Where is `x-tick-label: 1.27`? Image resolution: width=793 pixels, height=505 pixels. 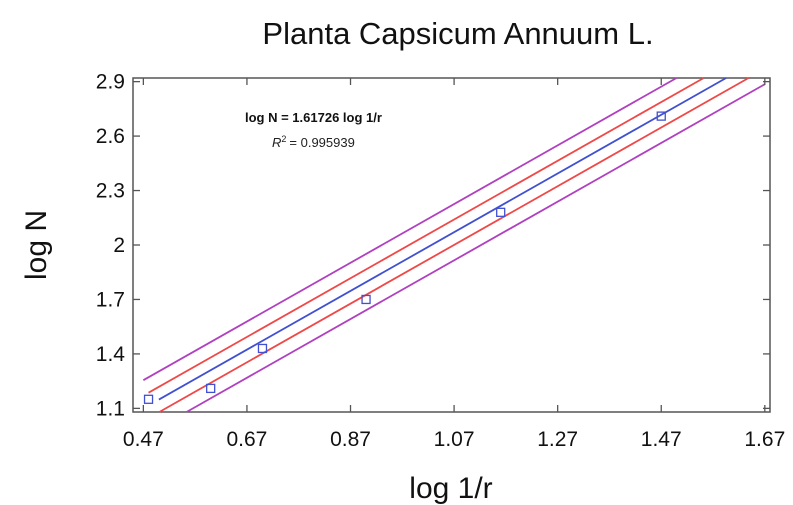
x-tick-label: 1.27 is located at coordinates (557, 439).